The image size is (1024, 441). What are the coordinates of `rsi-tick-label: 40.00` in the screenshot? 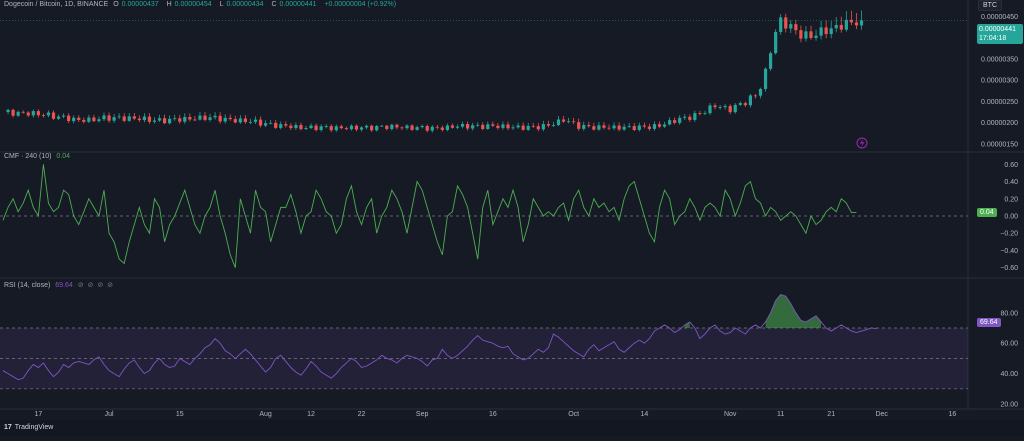 It's located at (1009, 374).